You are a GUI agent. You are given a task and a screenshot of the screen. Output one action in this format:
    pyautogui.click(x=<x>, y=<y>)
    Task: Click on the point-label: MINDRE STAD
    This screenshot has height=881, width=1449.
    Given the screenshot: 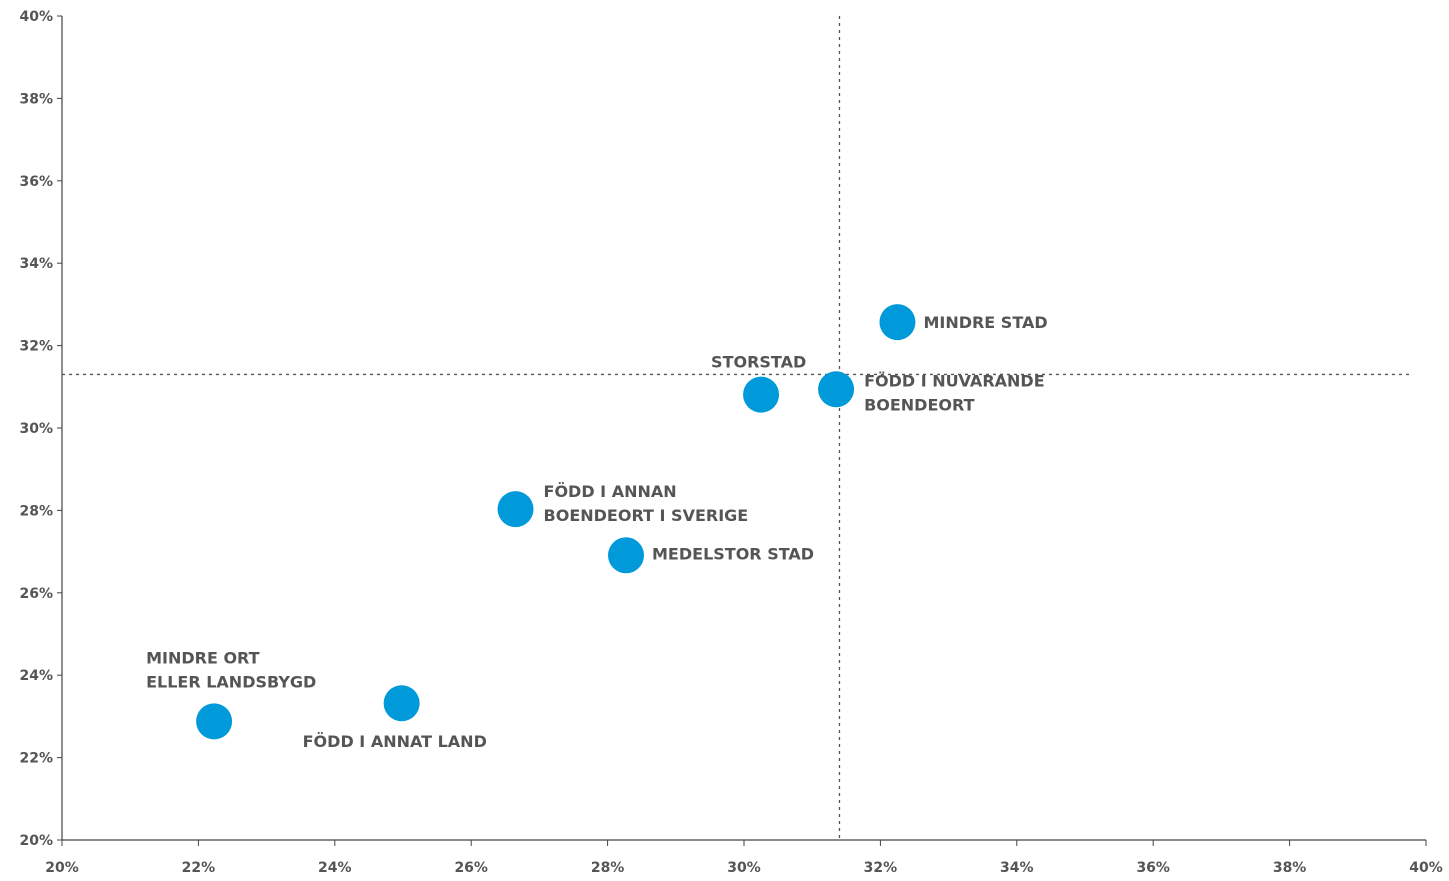 What is the action you would take?
    pyautogui.click(x=985, y=322)
    